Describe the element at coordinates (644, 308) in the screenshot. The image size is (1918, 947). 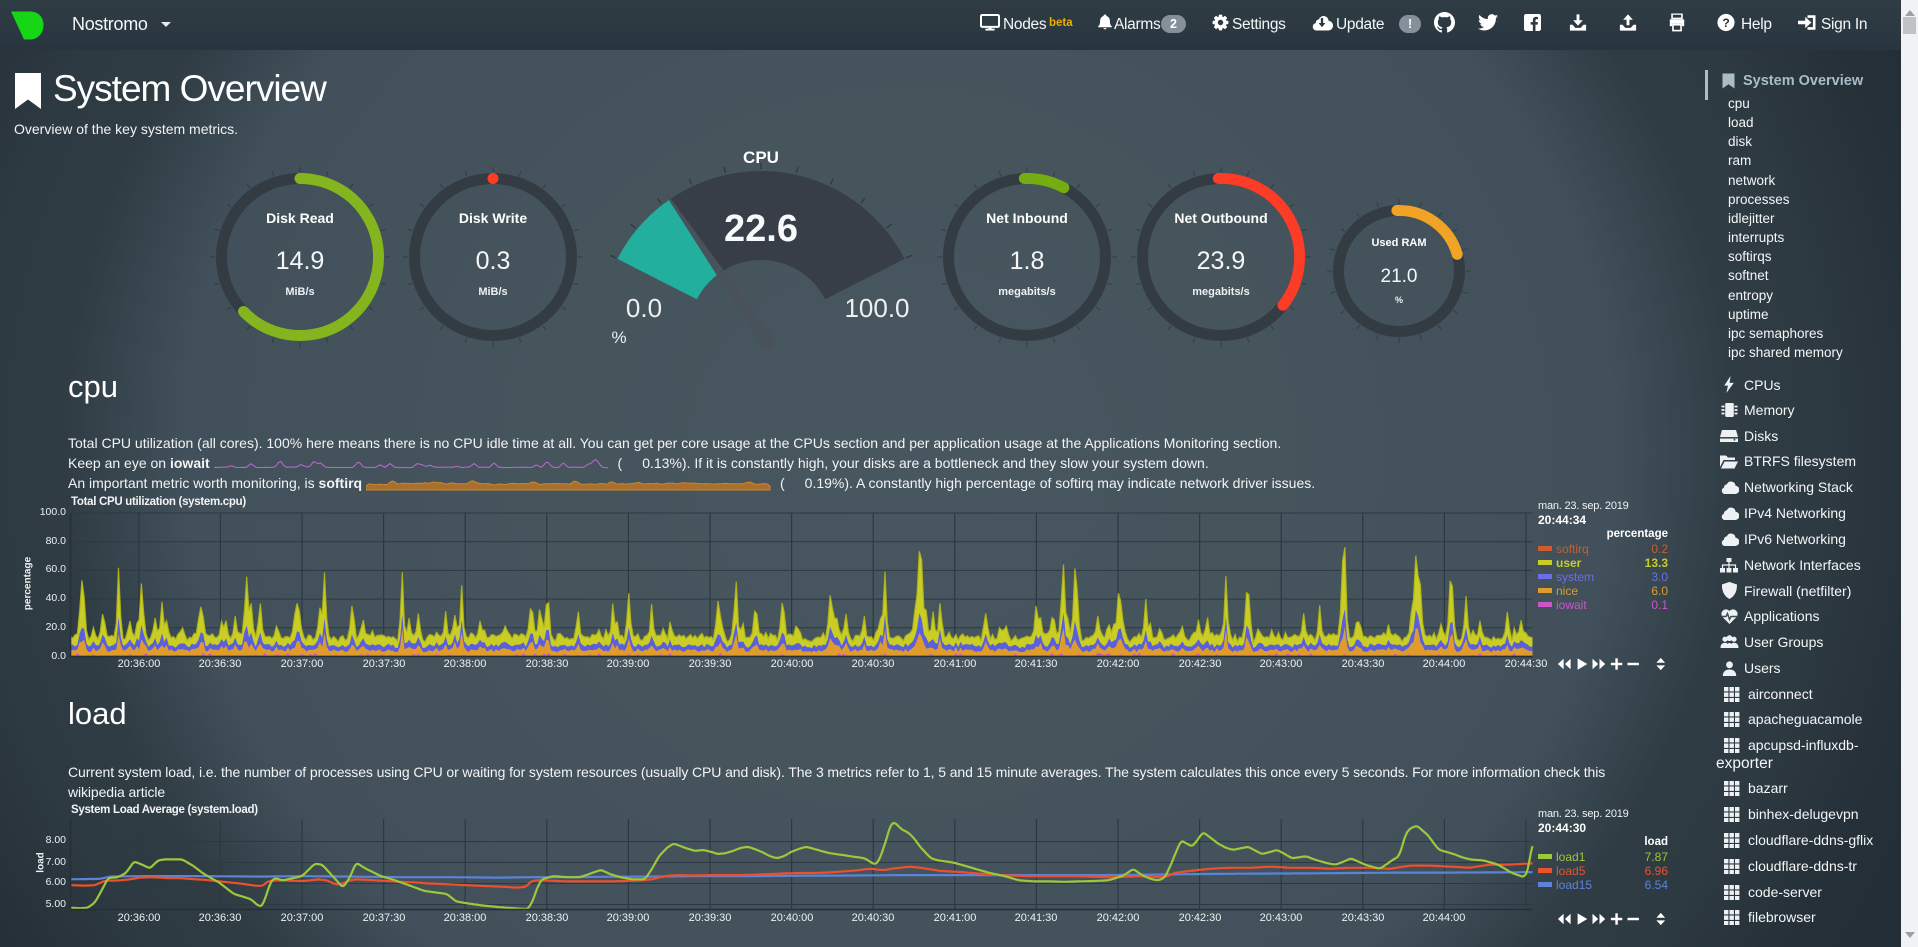
I see `svg-text: 0.0` at that location.